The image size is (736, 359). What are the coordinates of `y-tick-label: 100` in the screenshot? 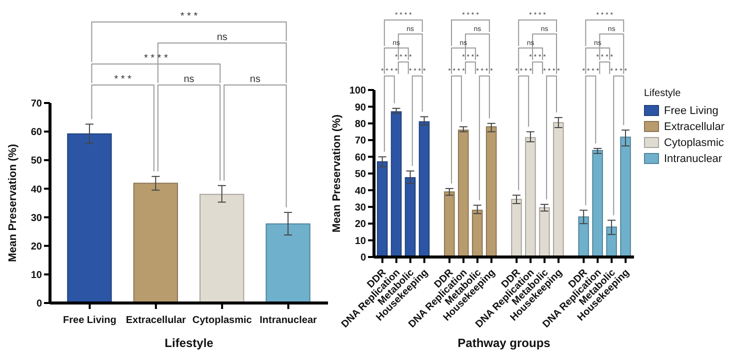 It's located at (357, 91).